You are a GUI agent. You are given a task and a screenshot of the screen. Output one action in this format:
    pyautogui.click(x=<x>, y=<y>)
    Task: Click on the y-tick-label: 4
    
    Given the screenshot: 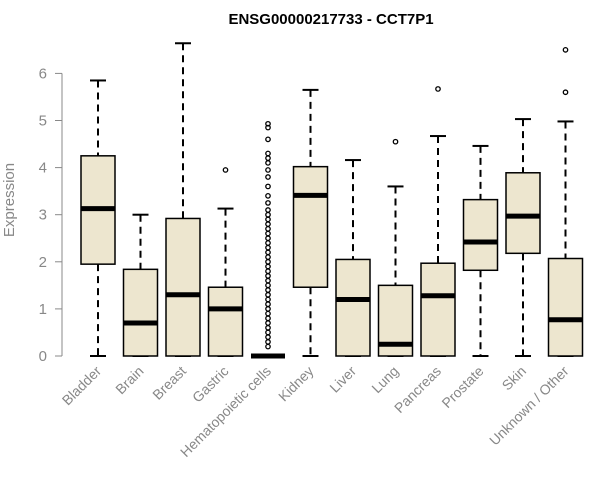 What is the action you would take?
    pyautogui.click(x=43, y=168)
    